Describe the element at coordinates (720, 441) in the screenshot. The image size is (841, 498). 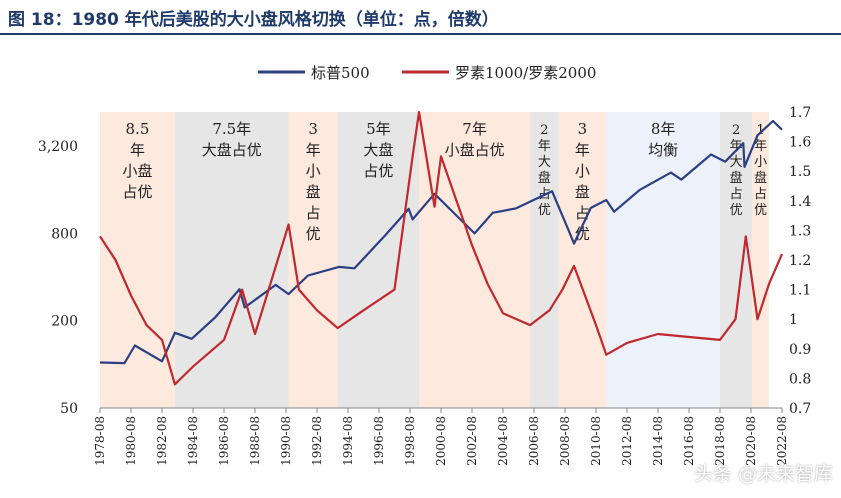
I see `x-tick-label: 2018-08` at that location.